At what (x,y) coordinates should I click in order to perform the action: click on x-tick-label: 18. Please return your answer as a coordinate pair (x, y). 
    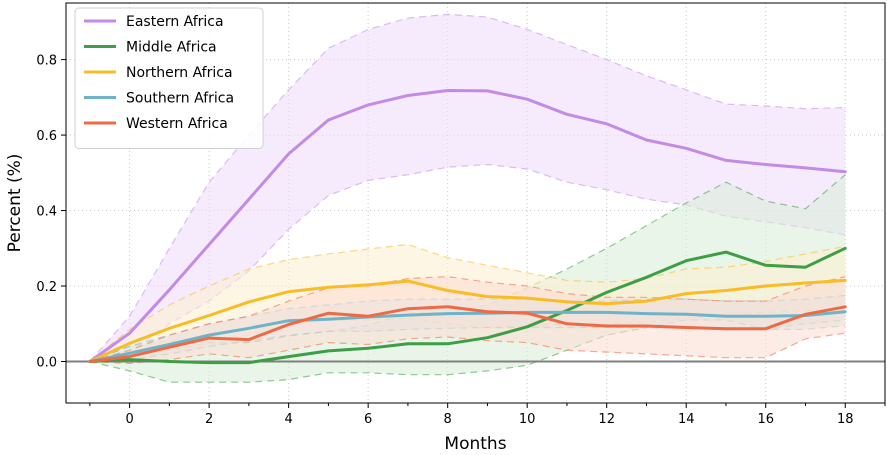
    Looking at the image, I should click on (845, 419).